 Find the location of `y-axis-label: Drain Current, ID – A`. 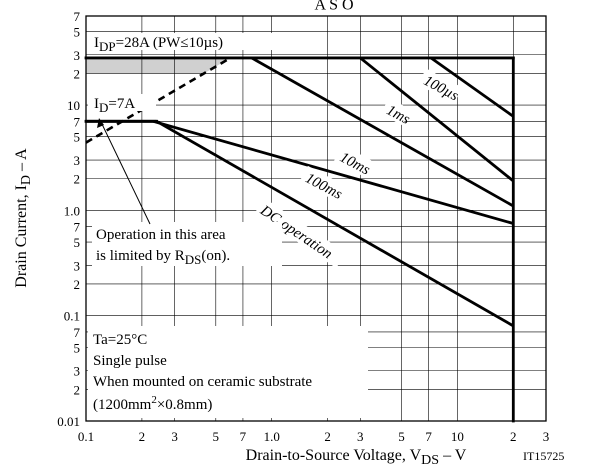

y-axis-label: Drain Current, ID – A is located at coordinates (23, 218).